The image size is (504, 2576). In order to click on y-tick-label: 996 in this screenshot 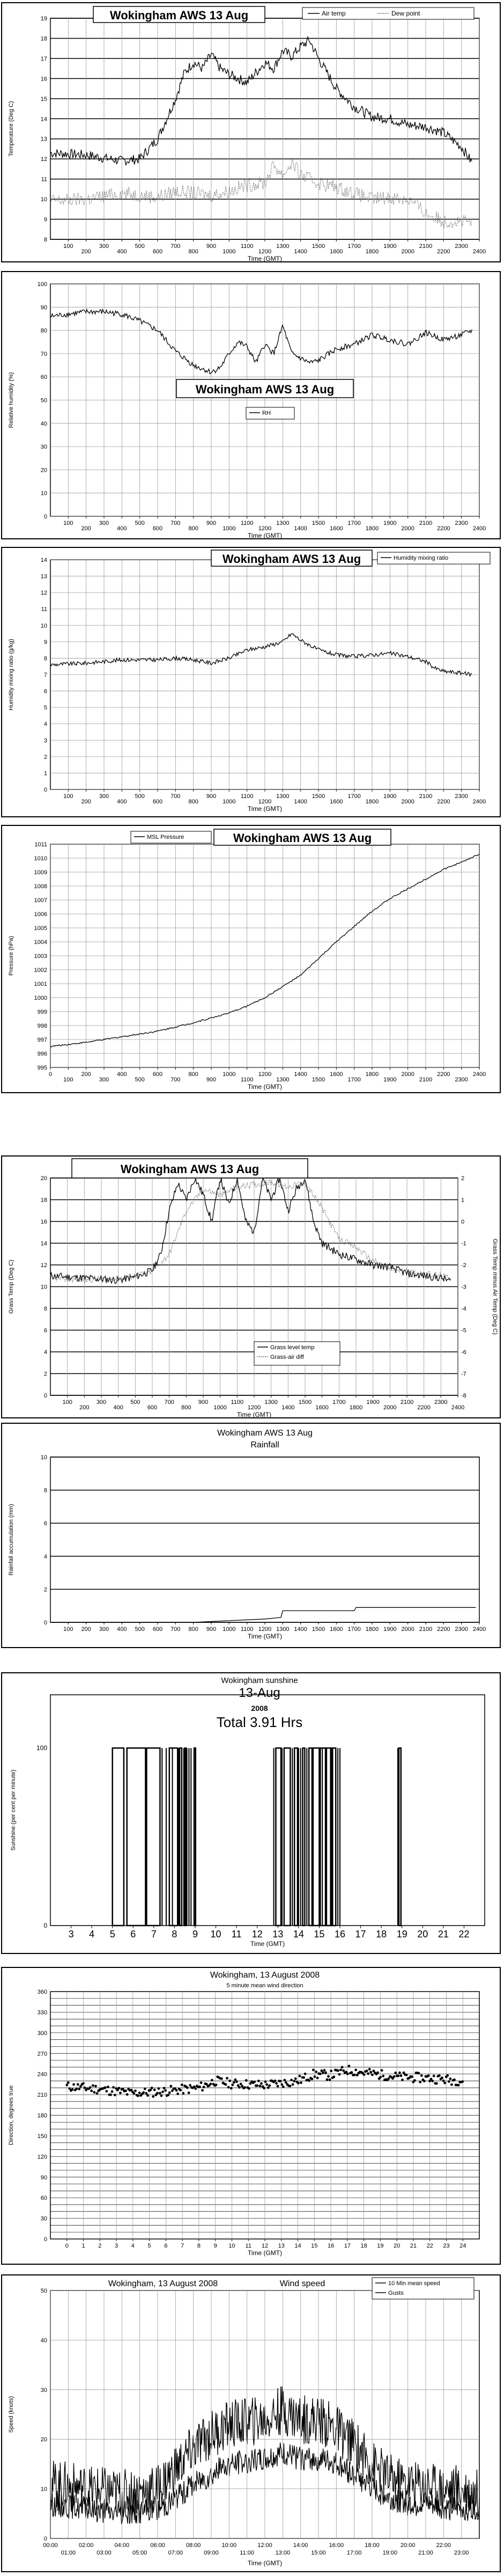, I will do `click(42, 1054)`.